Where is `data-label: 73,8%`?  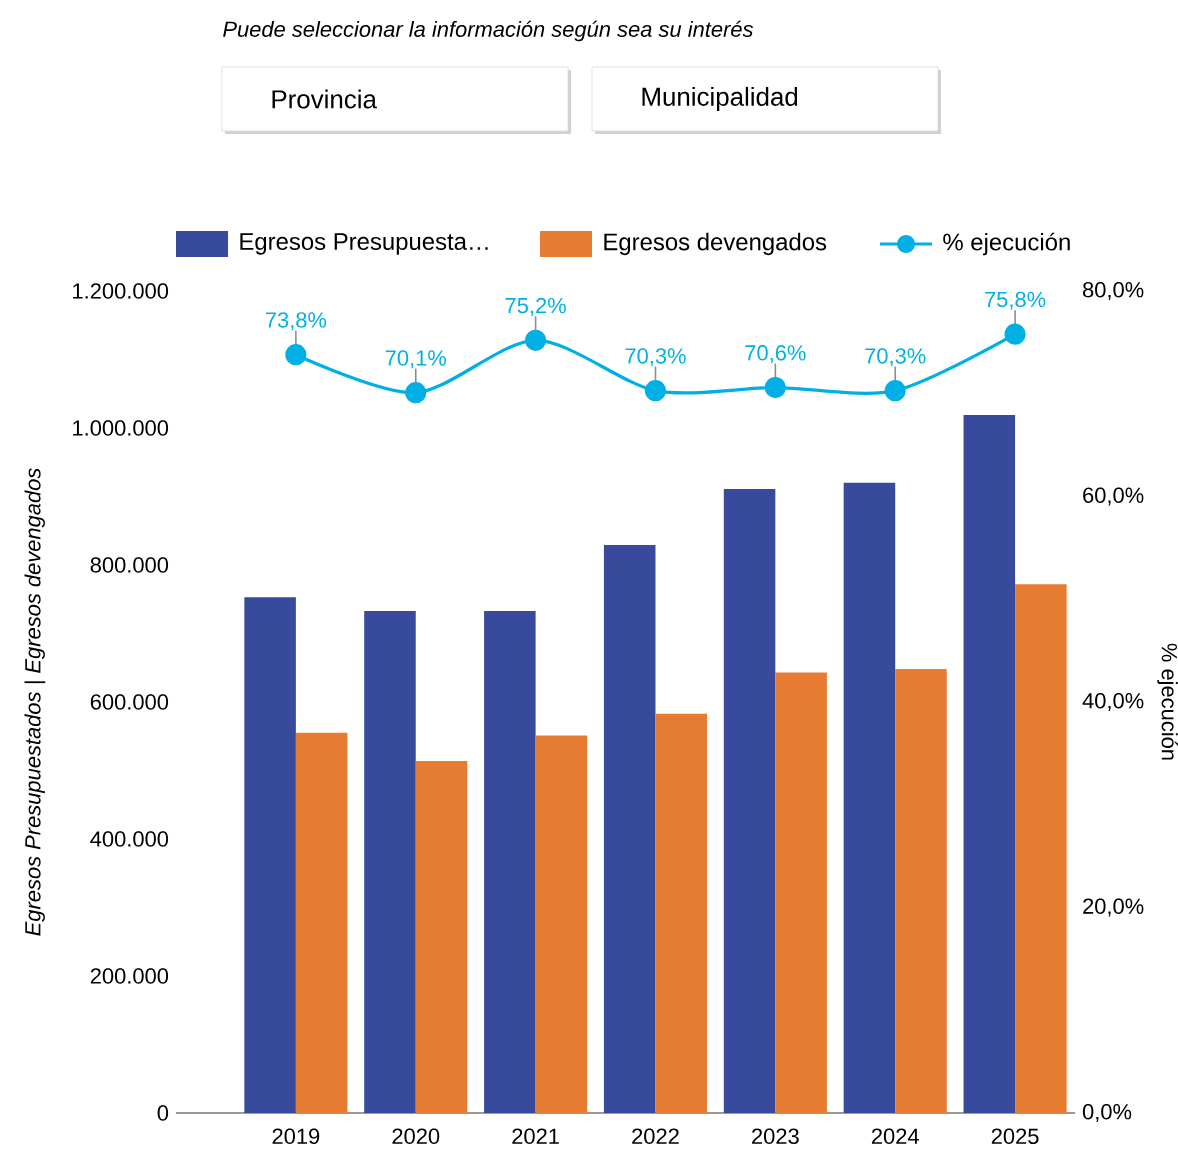
data-label: 73,8% is located at coordinates (296, 321).